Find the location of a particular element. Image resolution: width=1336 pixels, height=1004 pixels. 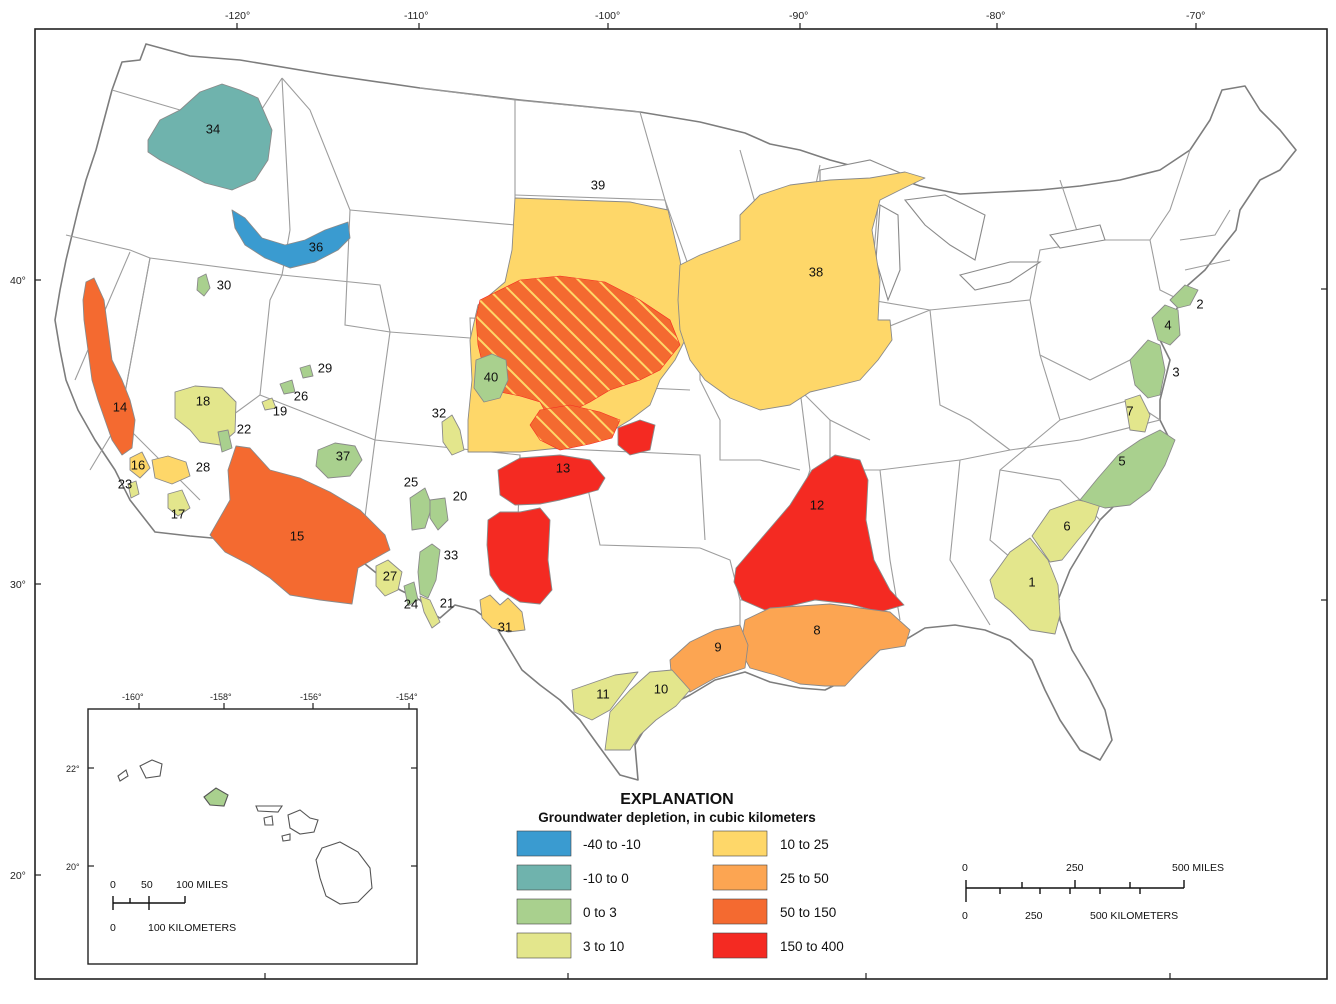

kahoolawe-island is located at coordinates (286, 837).